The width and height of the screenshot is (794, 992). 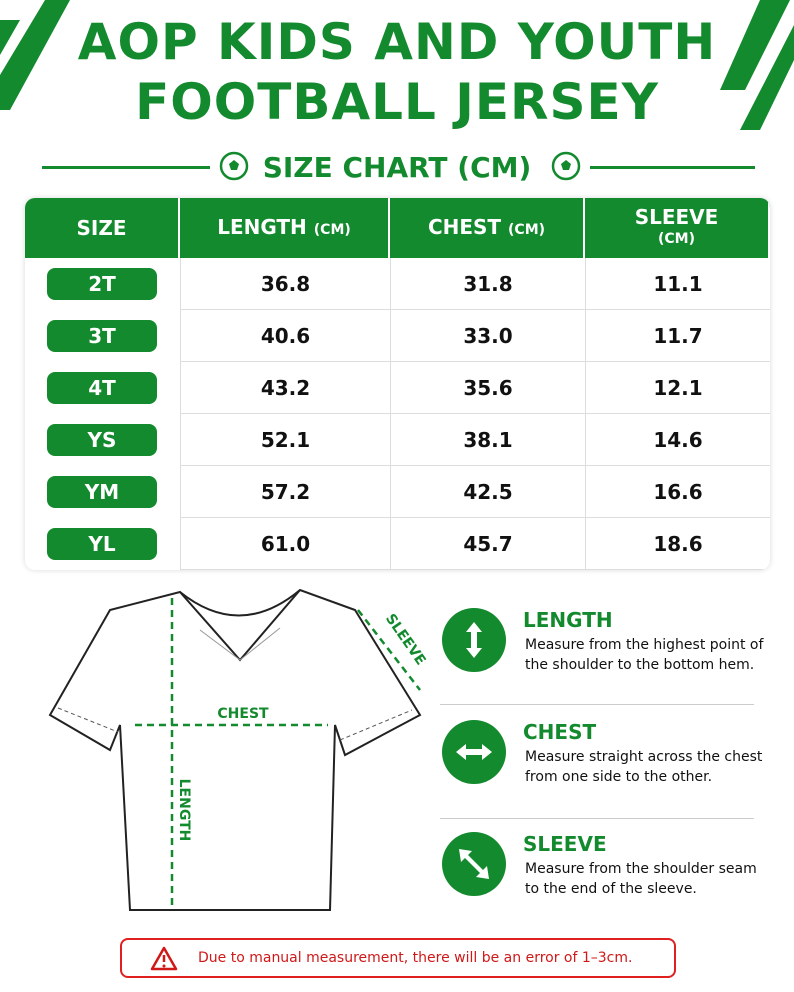 What do you see at coordinates (464, 226) in the screenshot?
I see `header-label: CHEST` at bounding box center [464, 226].